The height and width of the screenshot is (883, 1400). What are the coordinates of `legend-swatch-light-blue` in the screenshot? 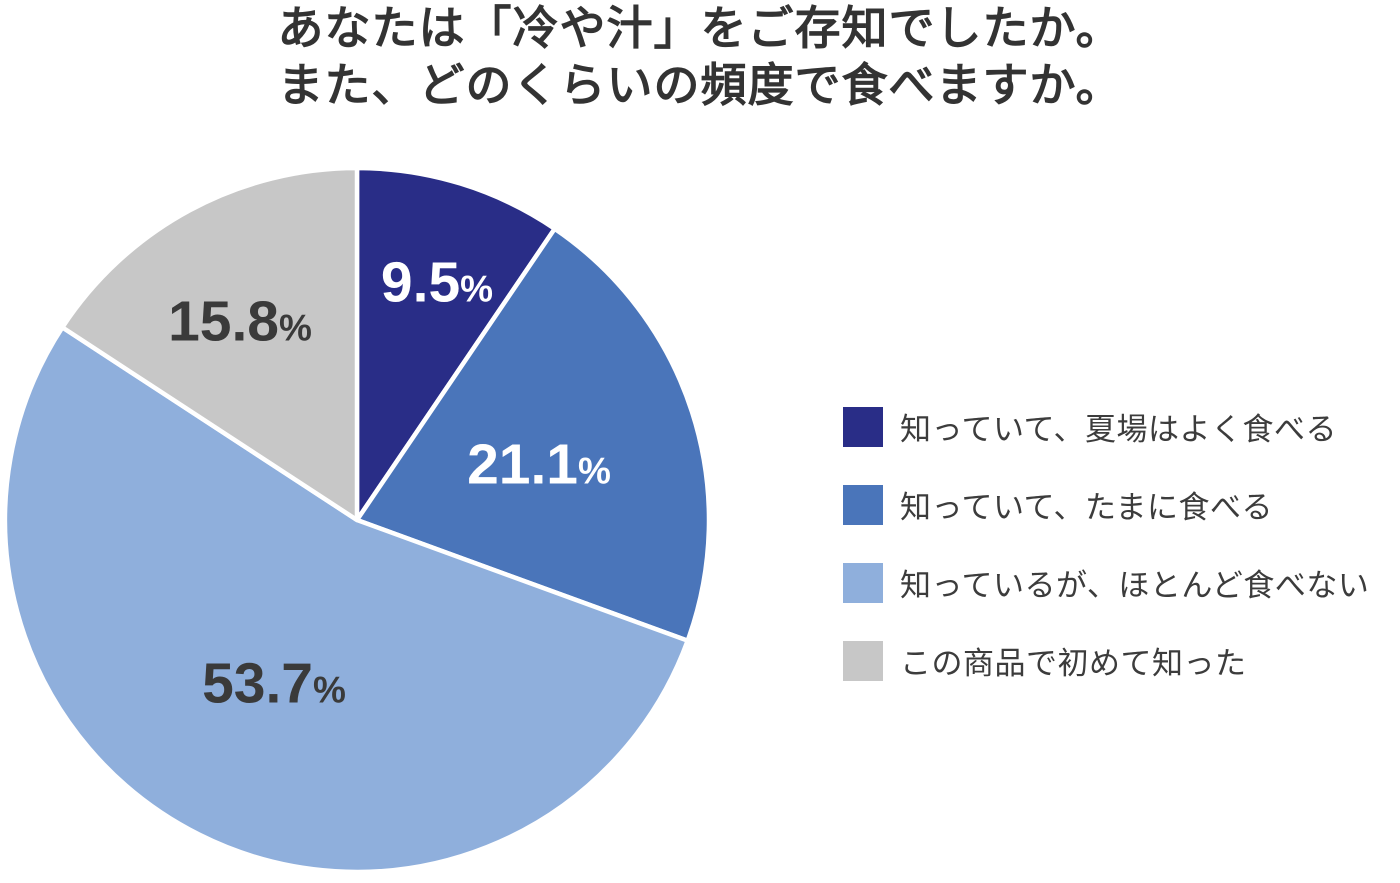 It's located at (863, 582).